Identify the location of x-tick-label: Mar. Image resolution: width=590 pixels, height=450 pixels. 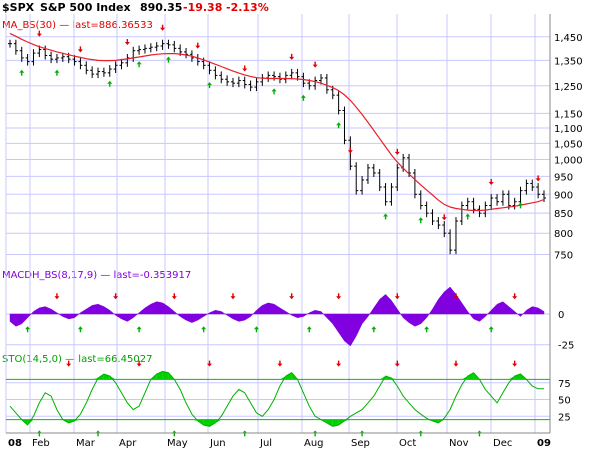
(86, 443).